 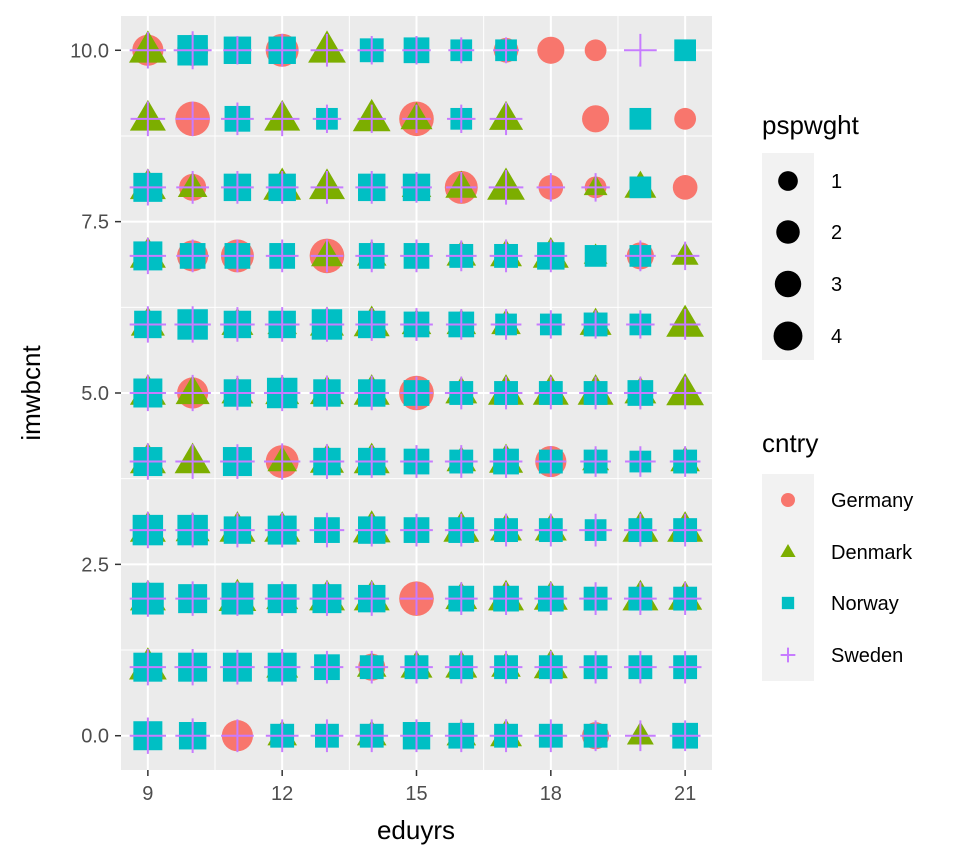 What do you see at coordinates (419, 787) in the screenshot?
I see `x-axis: 9 12 15 18 21` at bounding box center [419, 787].